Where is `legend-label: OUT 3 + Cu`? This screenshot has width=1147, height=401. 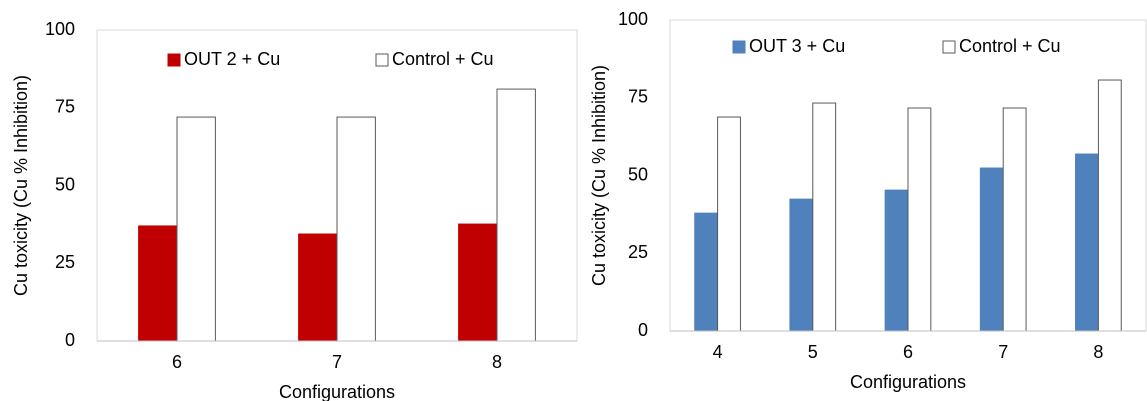
legend-label: OUT 3 + Cu is located at coordinates (797, 46).